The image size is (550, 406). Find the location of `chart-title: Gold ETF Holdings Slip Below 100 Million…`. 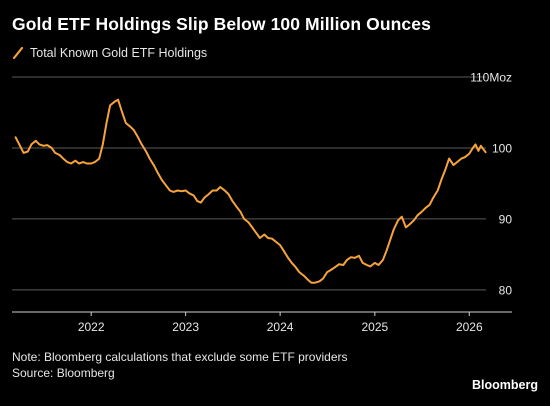

chart-title: Gold ETF Holdings Slip Below 100 Million… is located at coordinates (221, 24).